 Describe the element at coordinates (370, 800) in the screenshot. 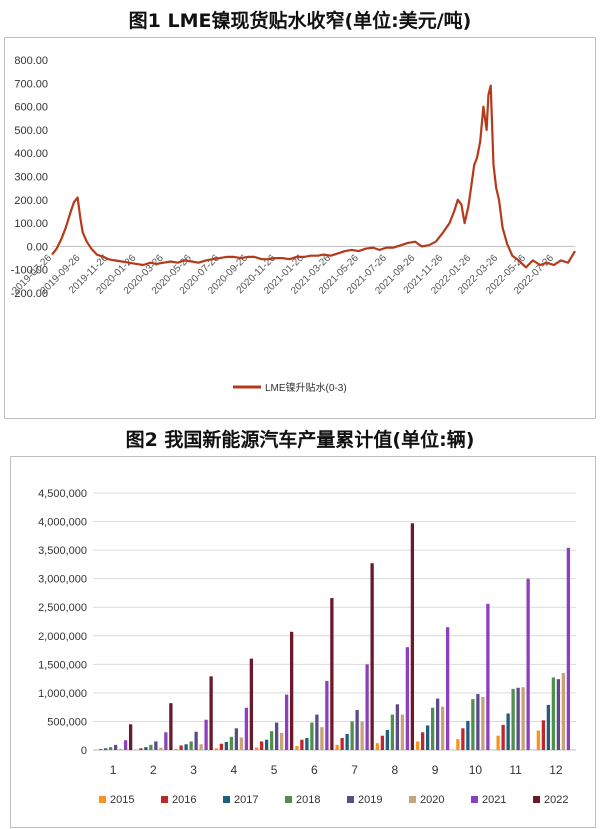

I see `legend-label: 2019` at that location.